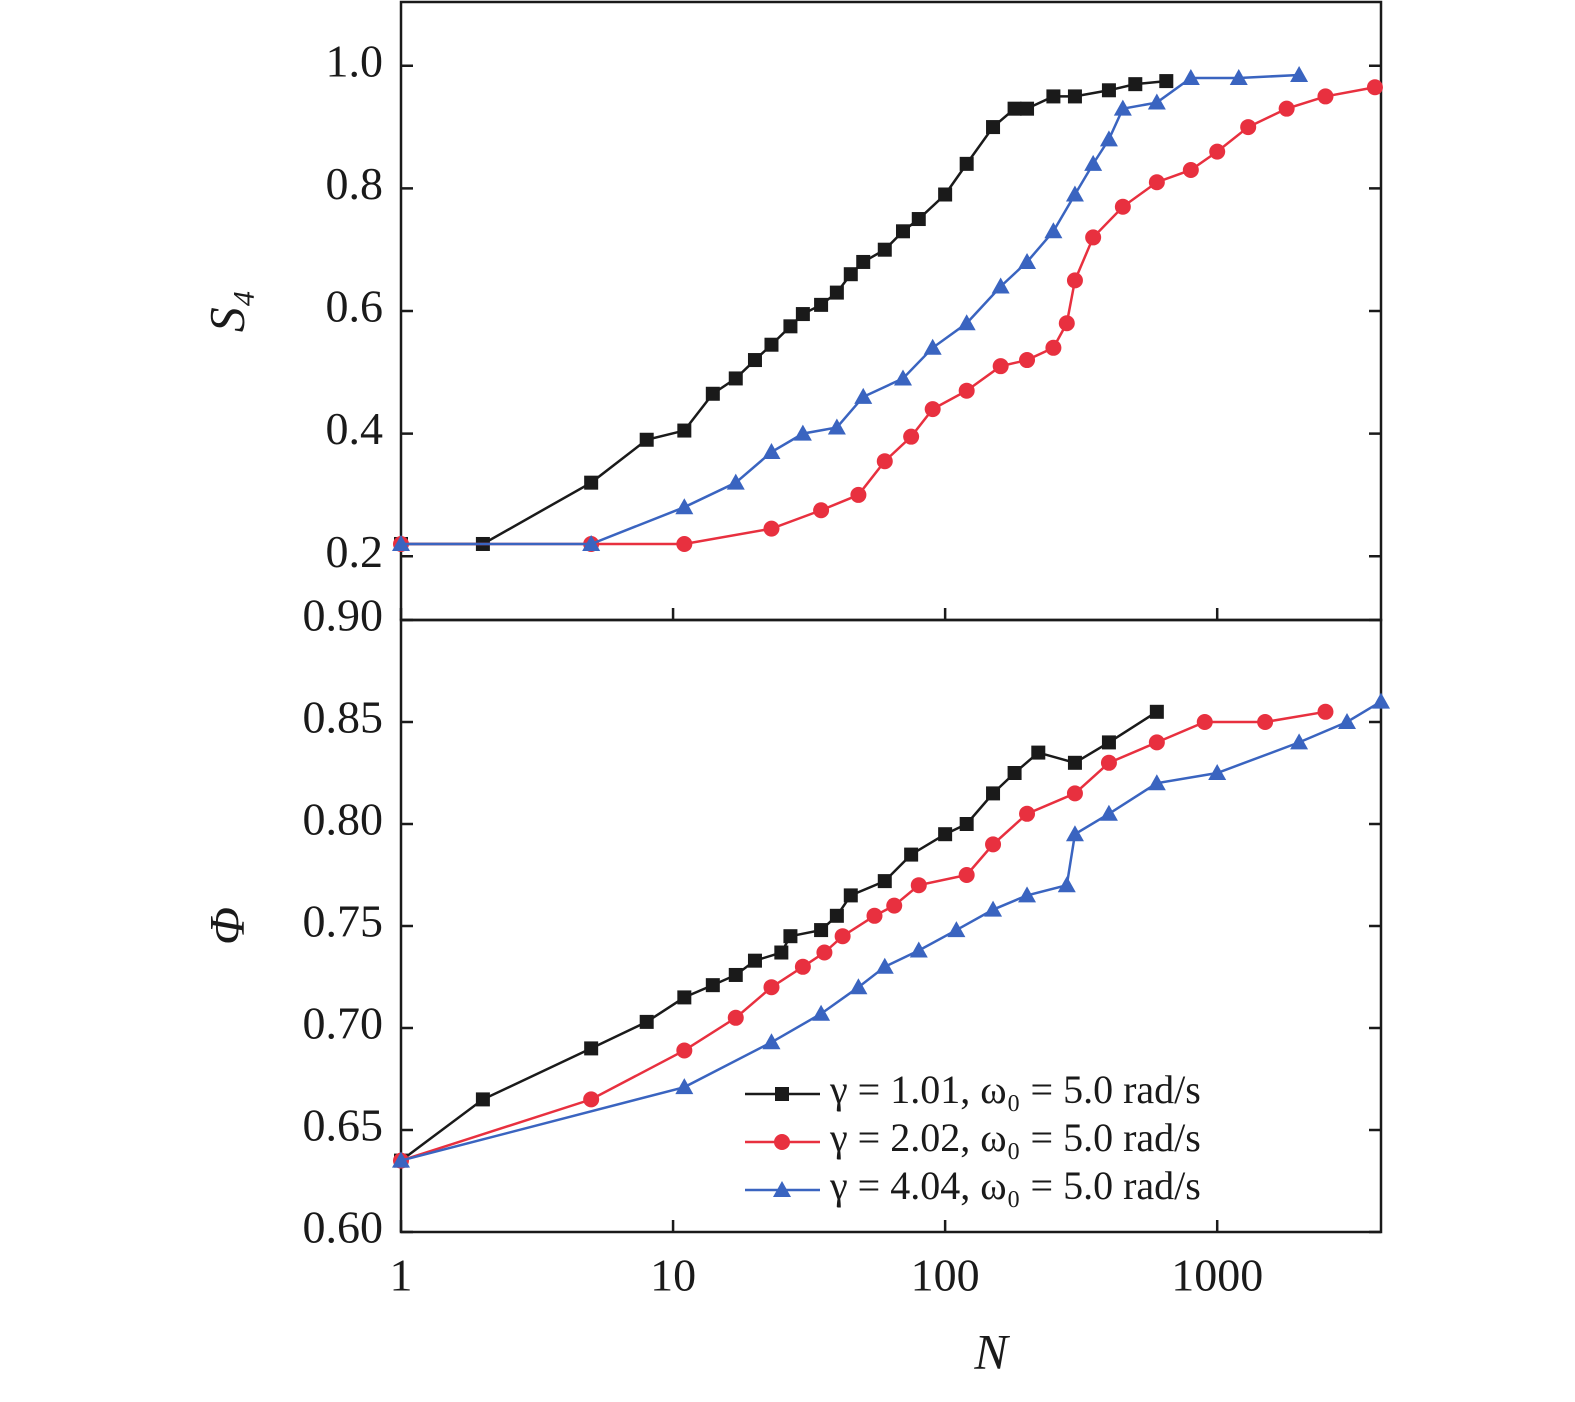 The height and width of the screenshot is (1402, 1575). What do you see at coordinates (343, 717) in the screenshot?
I see `y-tick-label: 0.85` at bounding box center [343, 717].